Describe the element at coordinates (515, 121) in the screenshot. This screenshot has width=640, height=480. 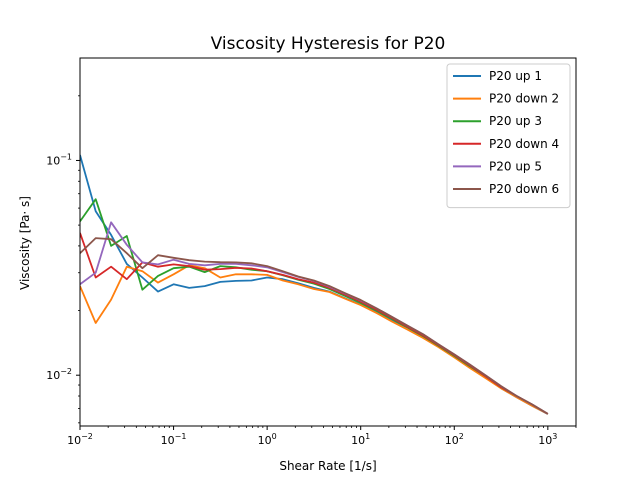
I see `legend-label: P20 up 3` at that location.